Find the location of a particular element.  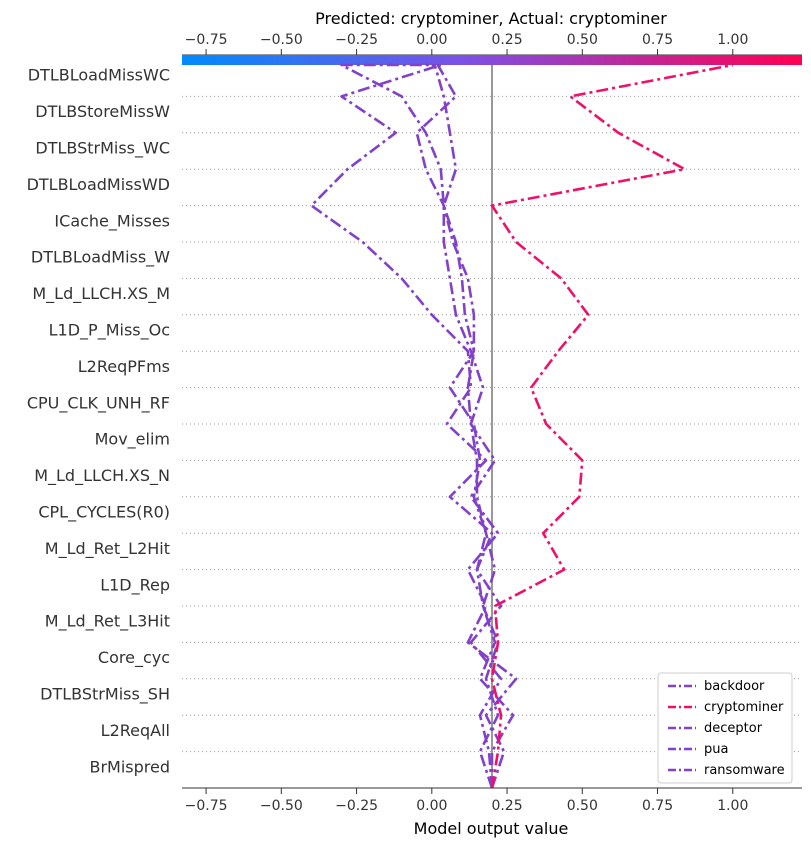

bottom-tick-label: 0.00 is located at coordinates (431, 806).